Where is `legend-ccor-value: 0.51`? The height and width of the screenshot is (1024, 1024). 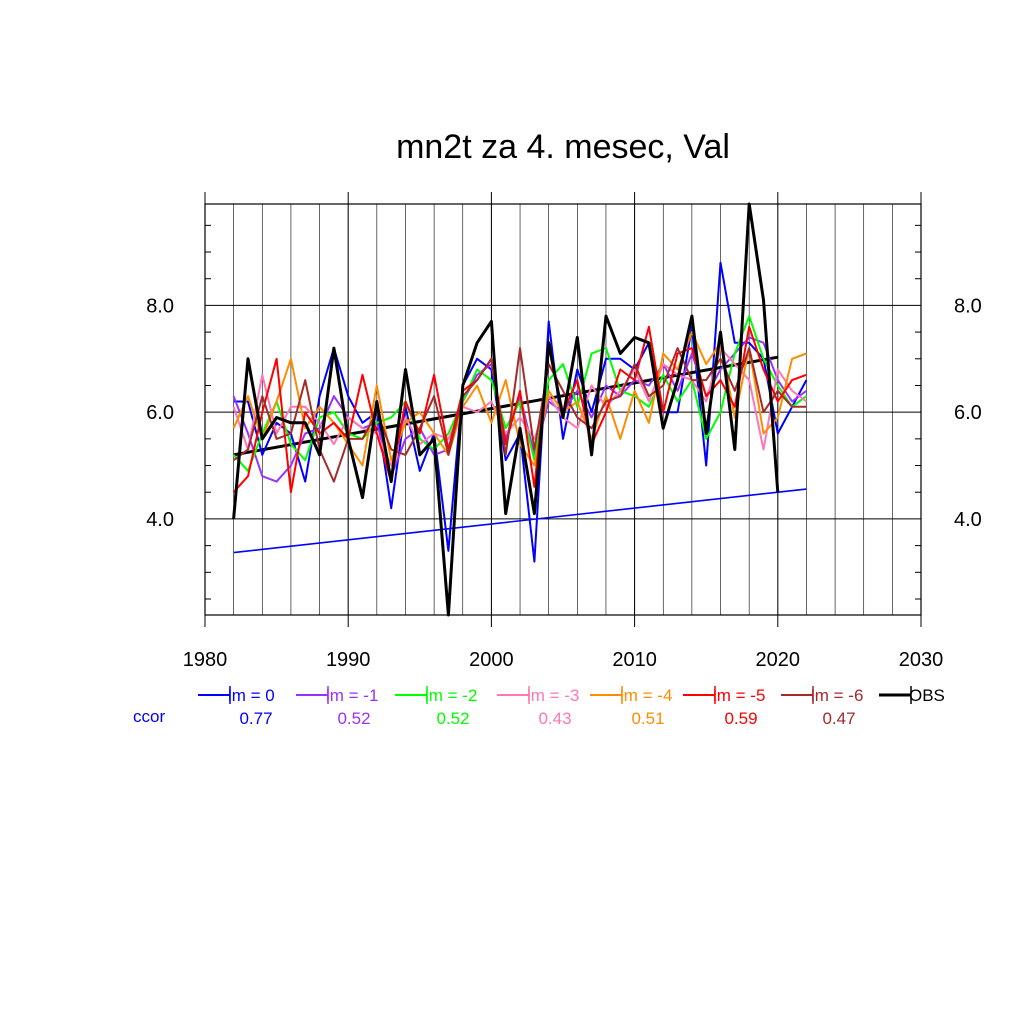 legend-ccor-value: 0.51 is located at coordinates (647, 718).